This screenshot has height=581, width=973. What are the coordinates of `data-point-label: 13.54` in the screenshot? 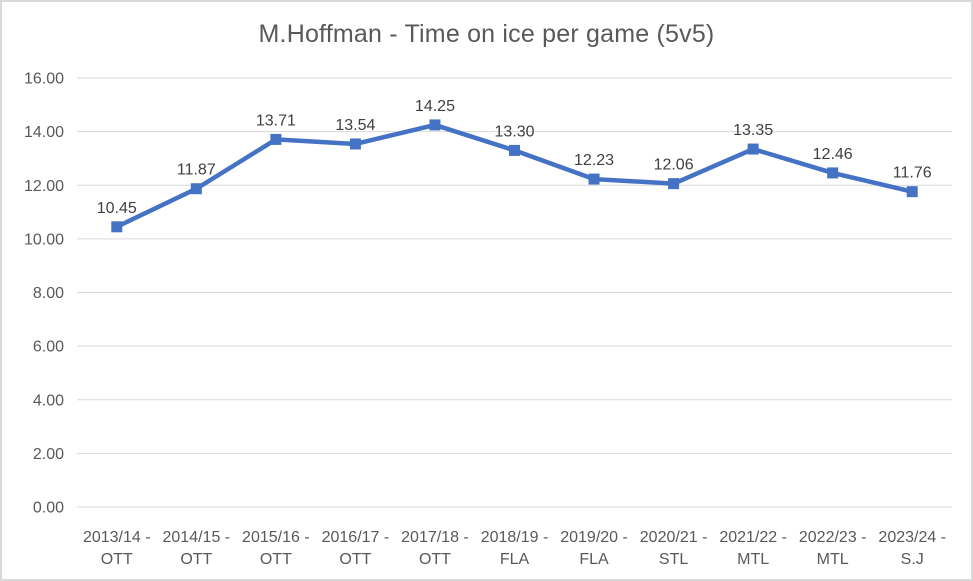 It's located at (355, 125).